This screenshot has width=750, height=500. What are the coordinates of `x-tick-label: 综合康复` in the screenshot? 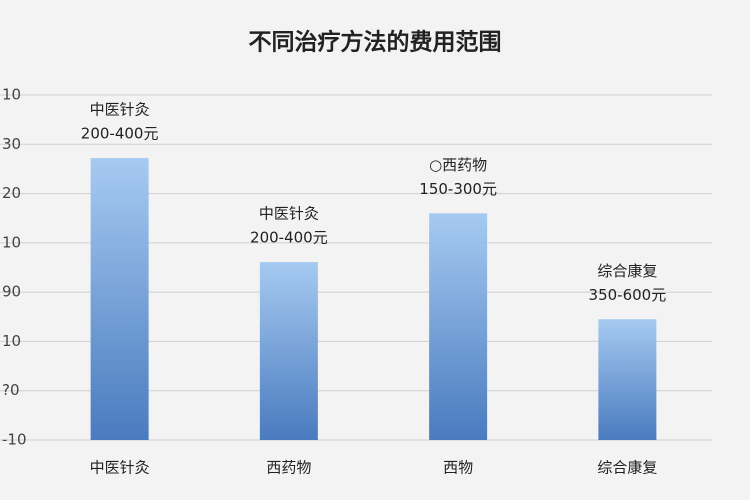 It's located at (627, 468).